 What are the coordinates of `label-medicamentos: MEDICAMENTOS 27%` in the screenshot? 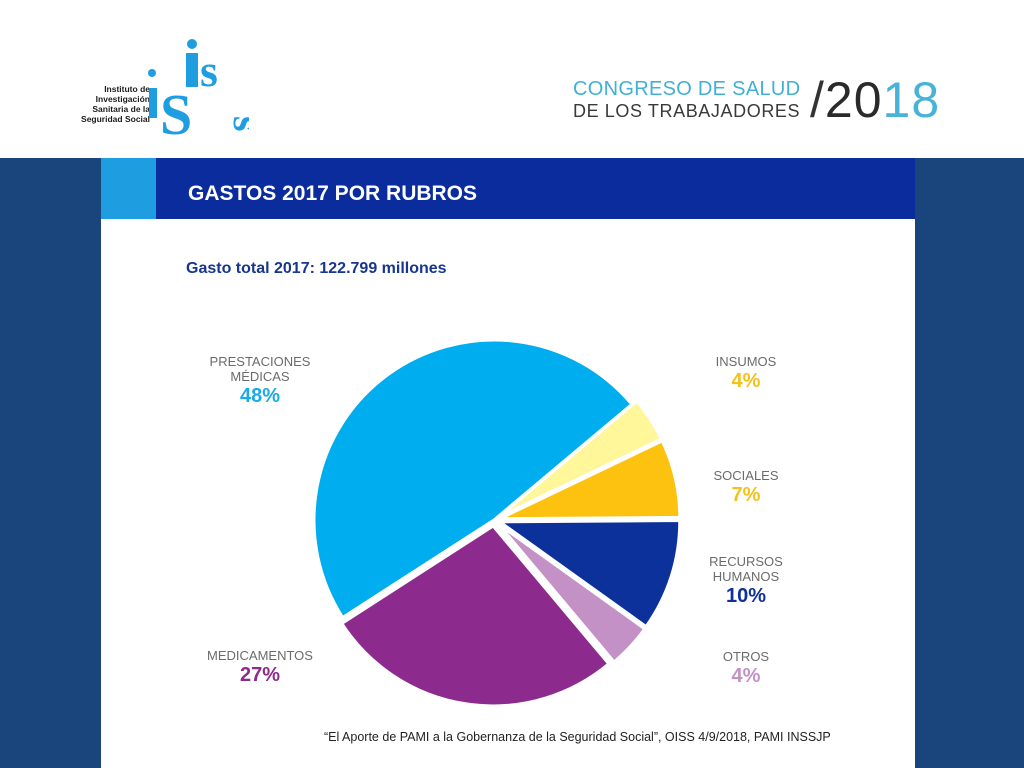 It's located at (260, 667).